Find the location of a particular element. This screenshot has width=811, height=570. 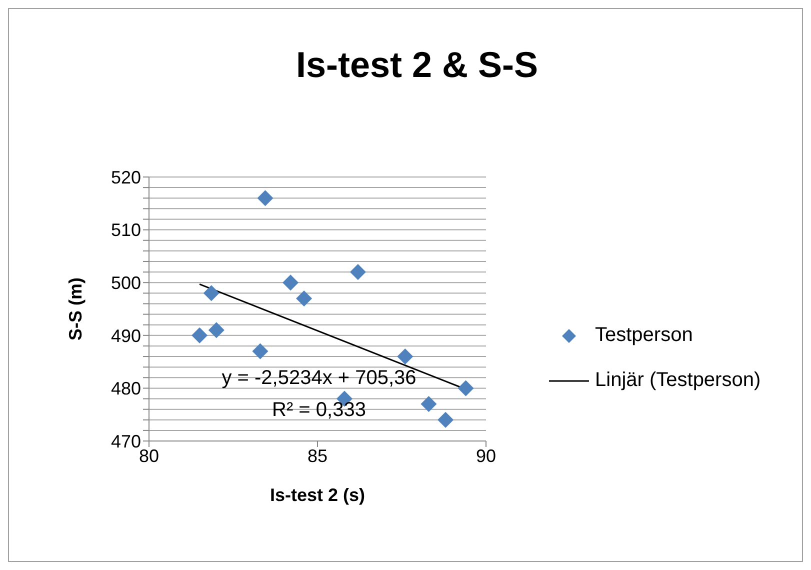

y-tick-label: 470 is located at coordinates (125, 441).